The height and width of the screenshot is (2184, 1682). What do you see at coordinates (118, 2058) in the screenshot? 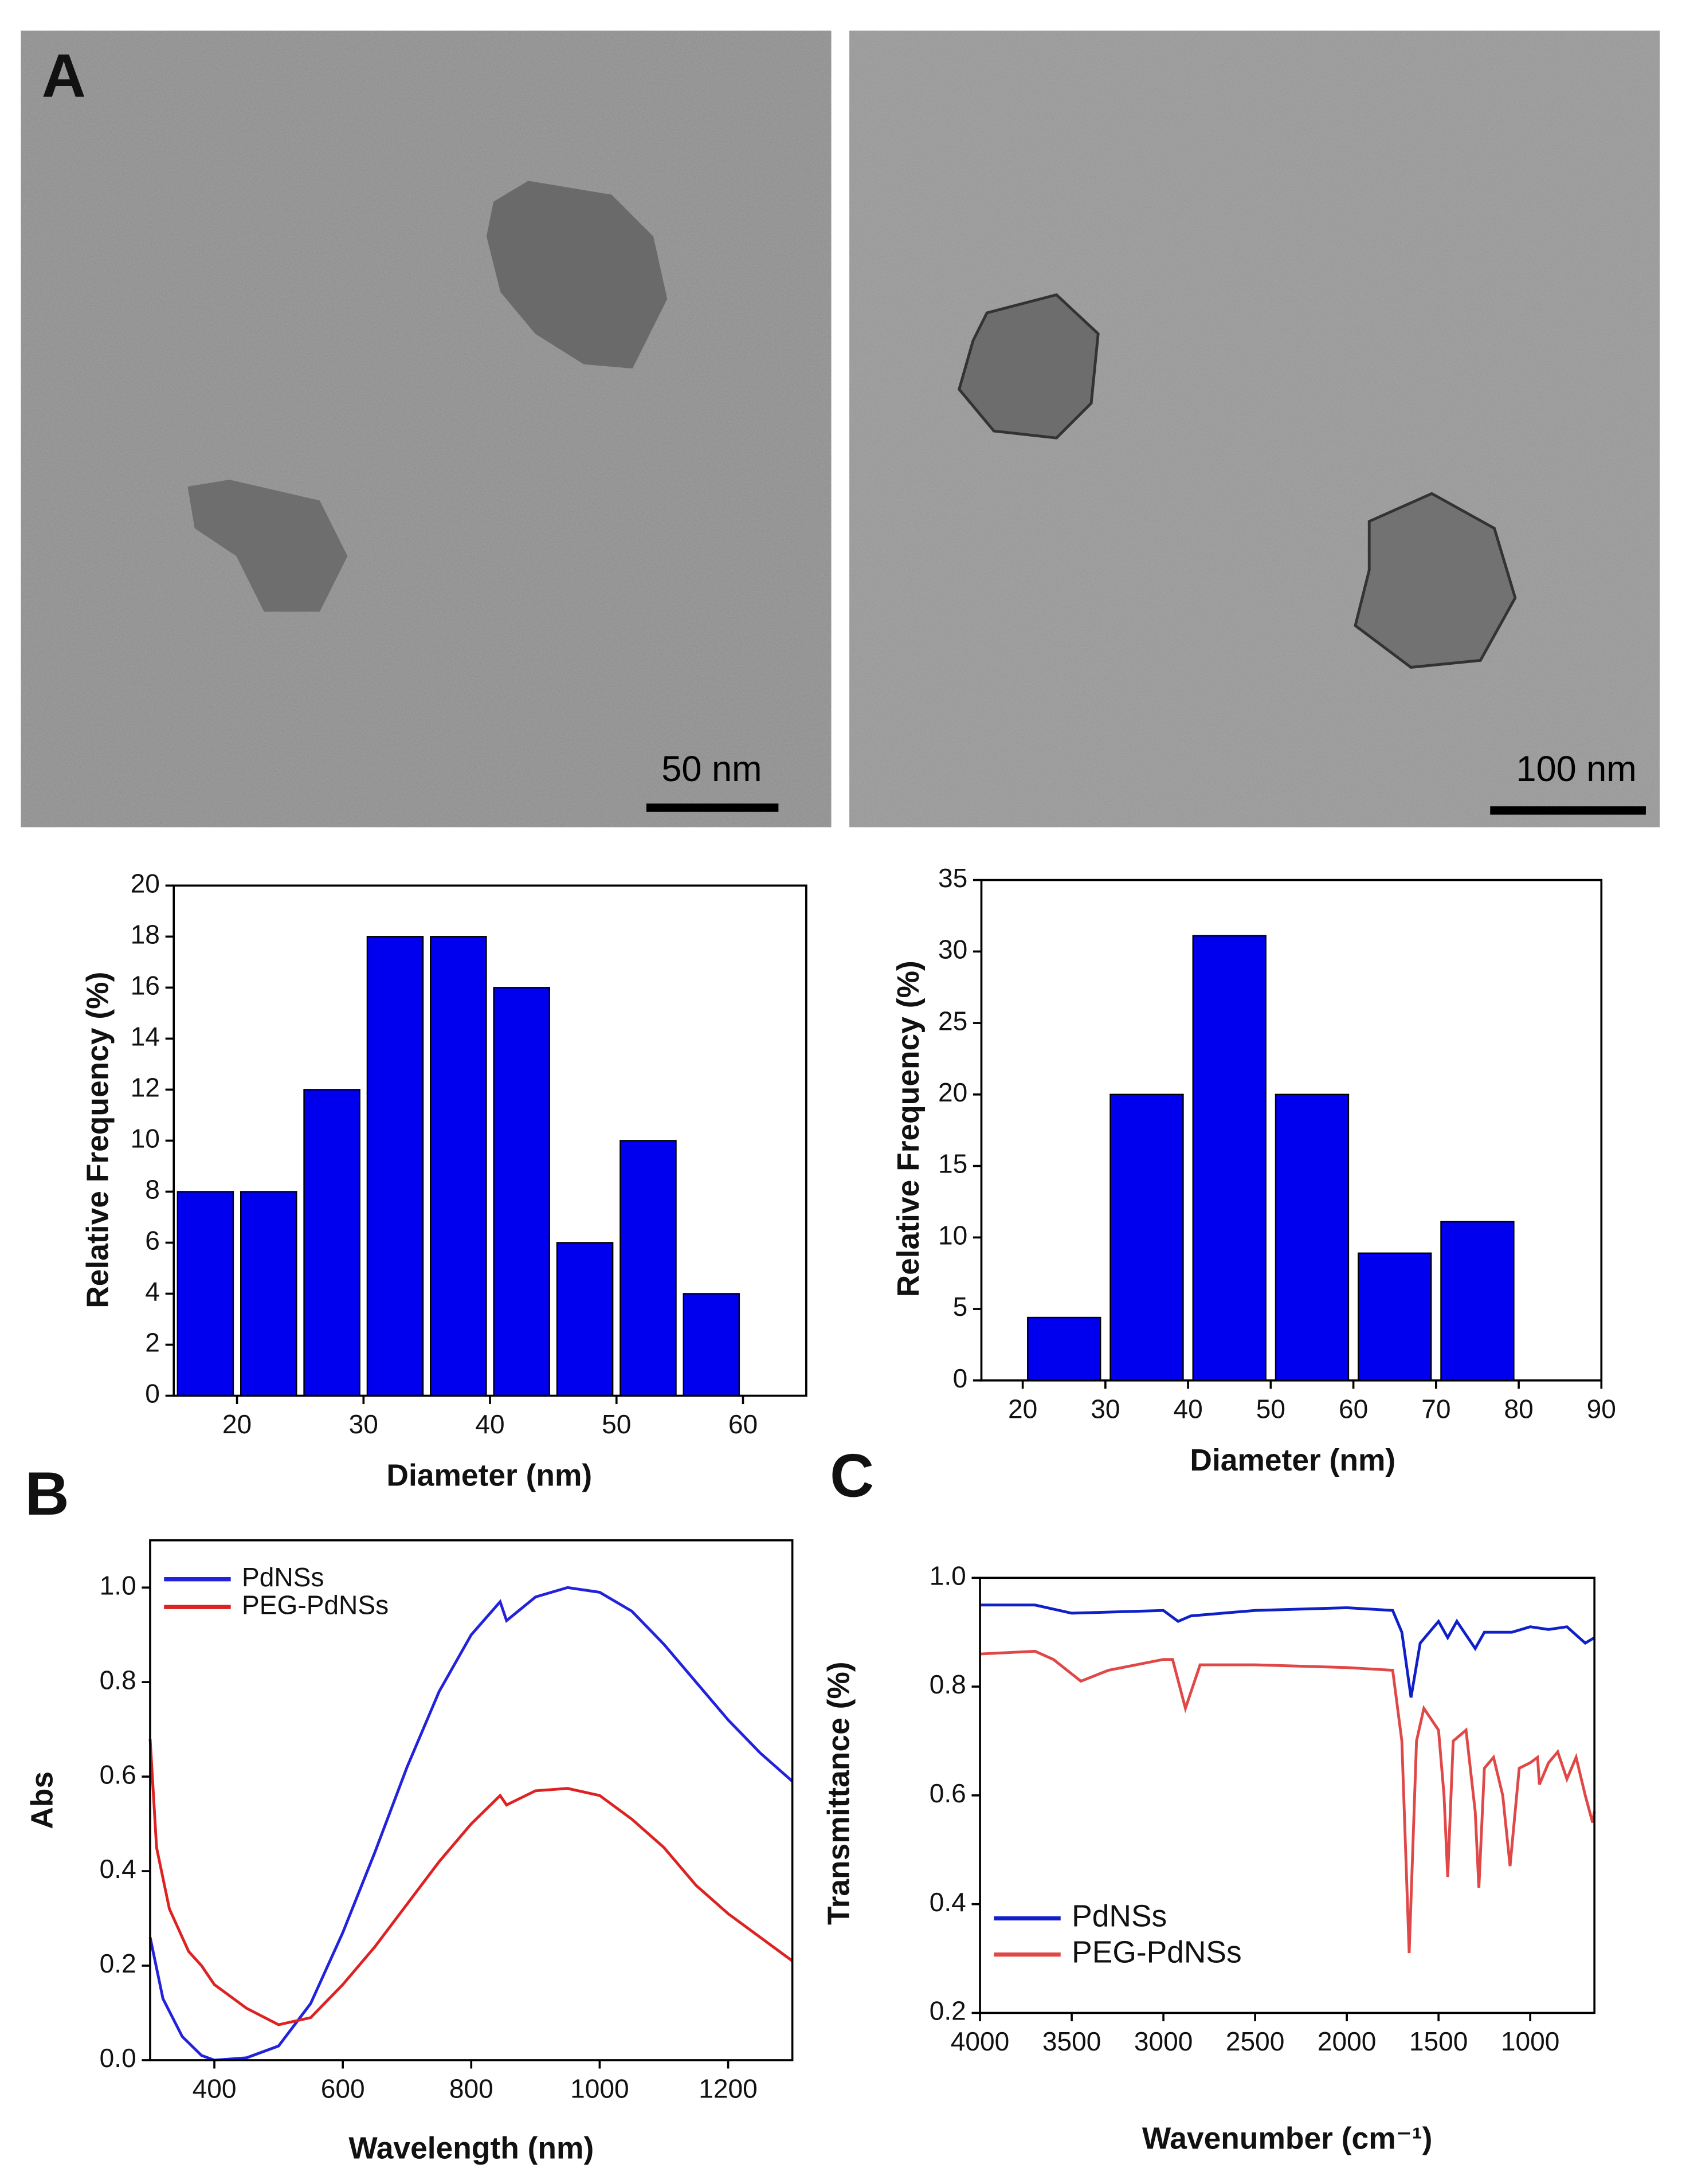
I see `y-tick-label: 0.0` at bounding box center [118, 2058].